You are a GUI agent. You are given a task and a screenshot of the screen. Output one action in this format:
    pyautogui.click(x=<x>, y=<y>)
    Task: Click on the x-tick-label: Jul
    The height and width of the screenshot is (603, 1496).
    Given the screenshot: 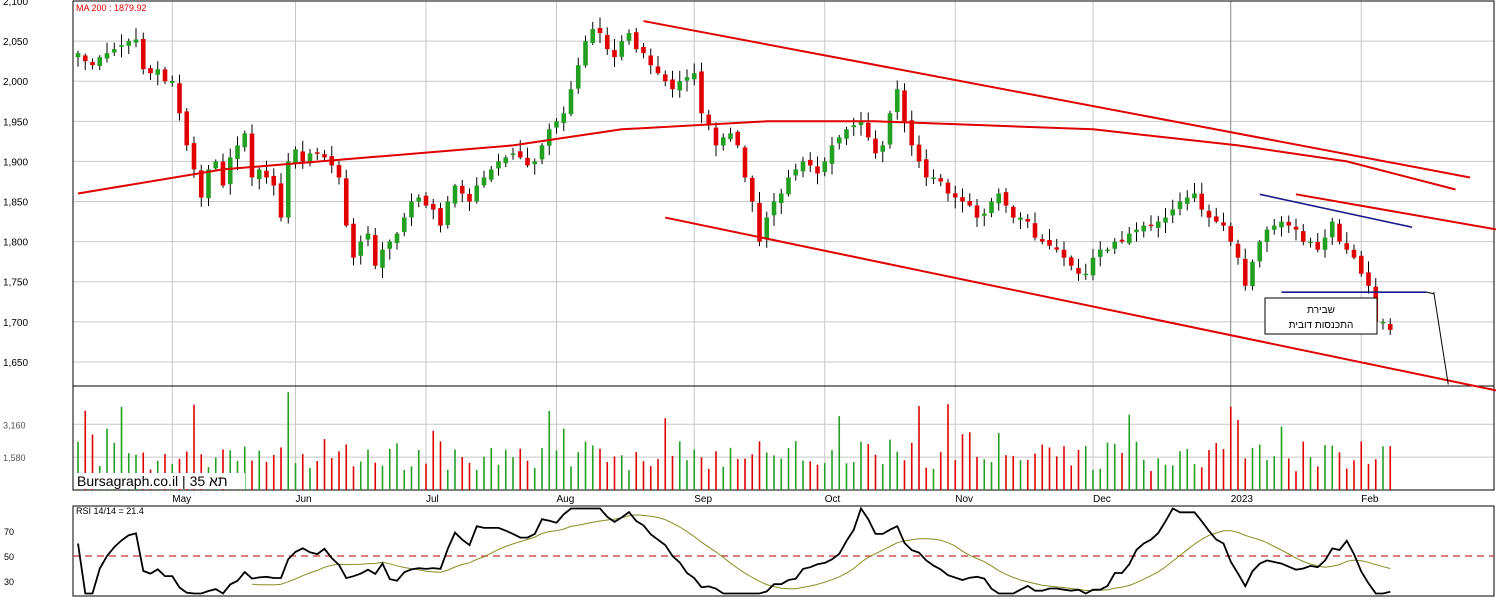 What is the action you would take?
    pyautogui.click(x=432, y=499)
    